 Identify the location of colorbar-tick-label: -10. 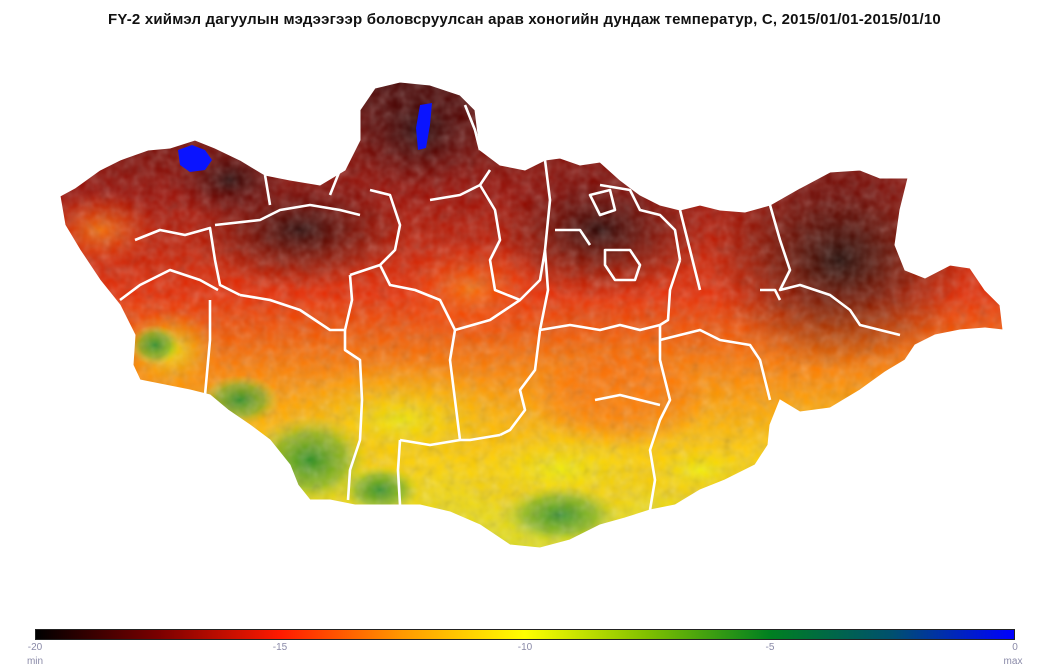
(525, 647).